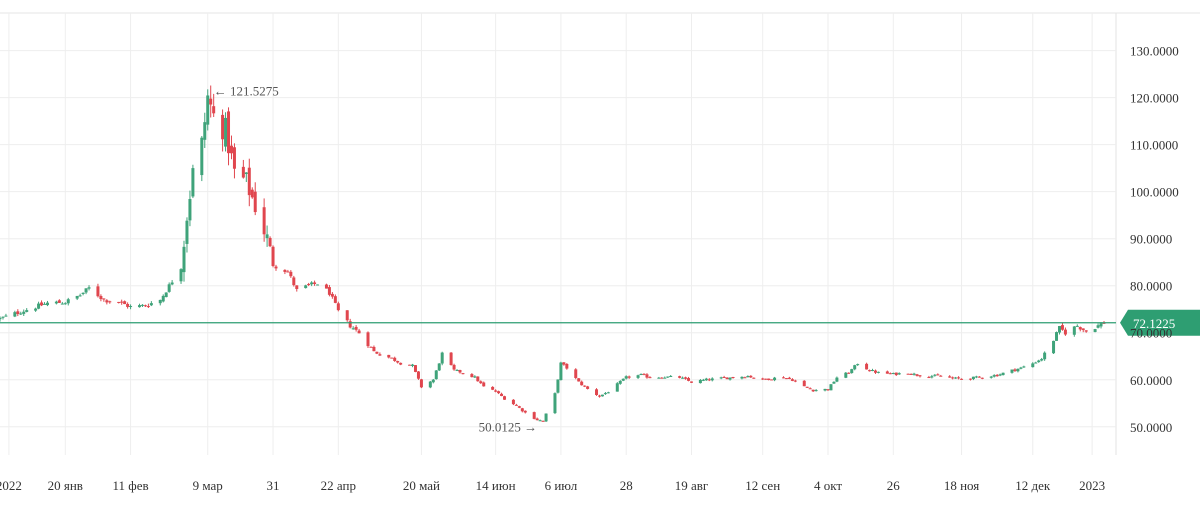  I want to click on x-tick-label: 20 май, so click(421, 485).